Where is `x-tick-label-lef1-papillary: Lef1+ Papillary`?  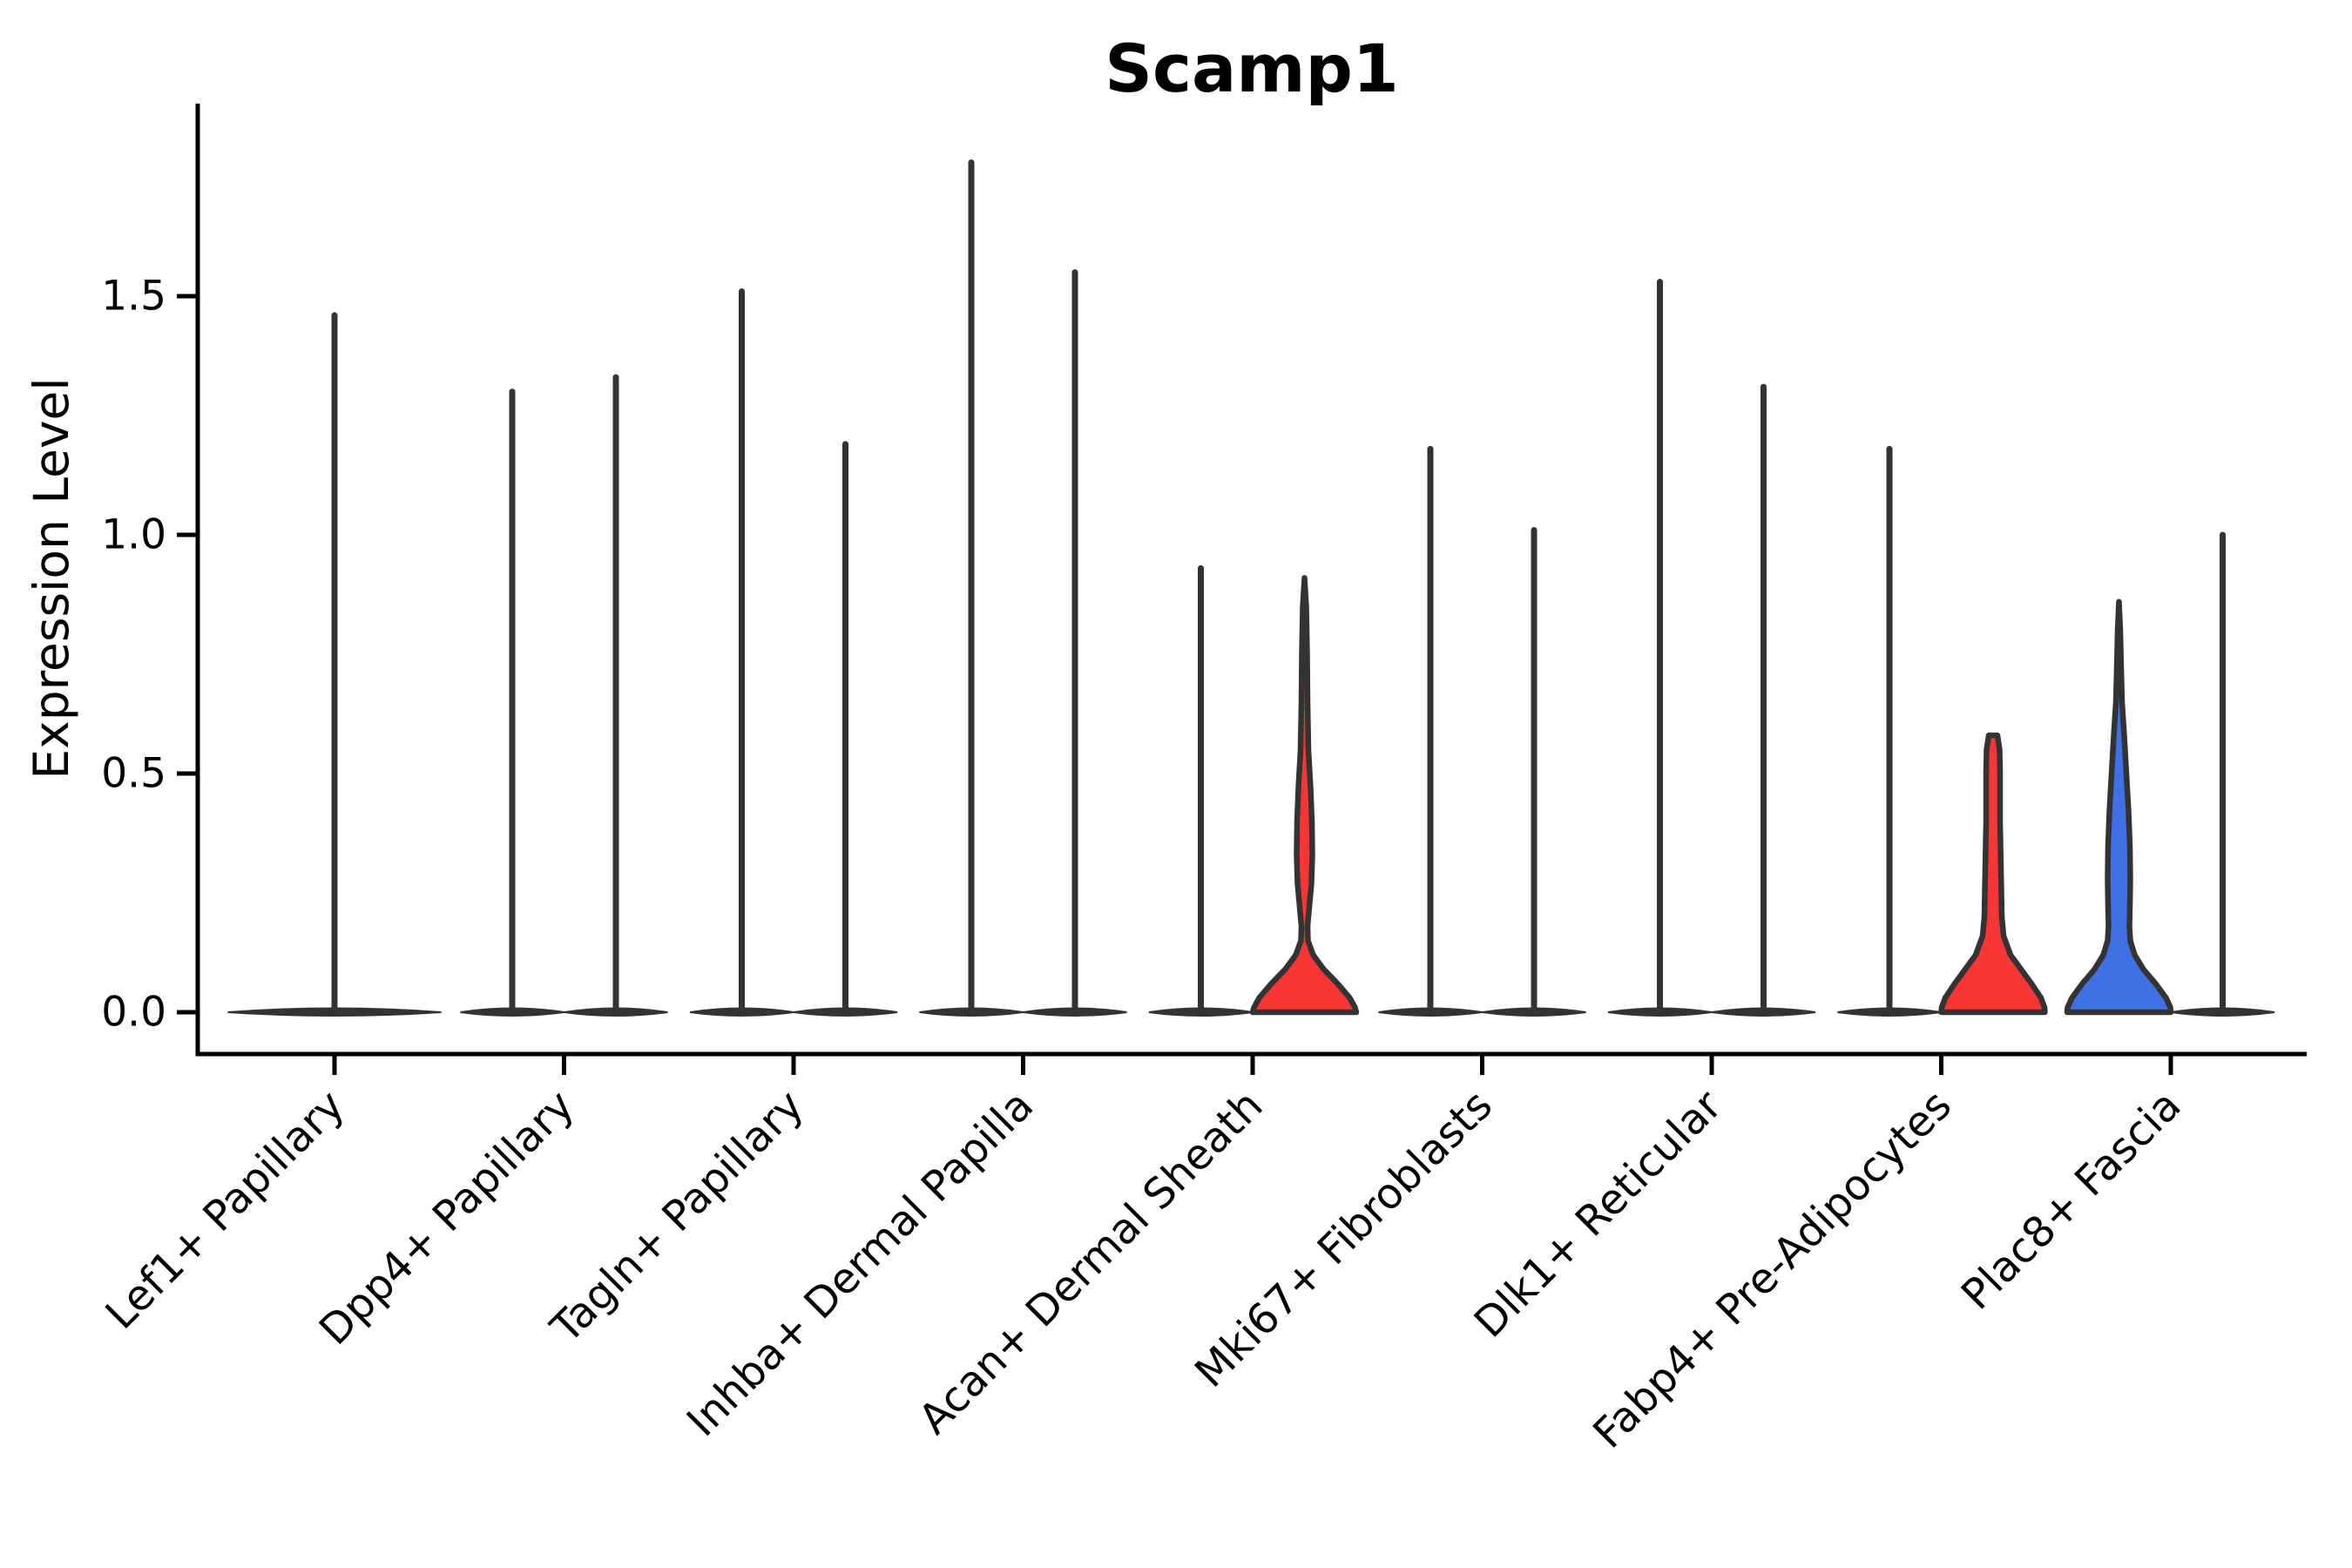 x-tick-label-lef1-papillary: Lef1+ Papillary is located at coordinates (226, 1210).